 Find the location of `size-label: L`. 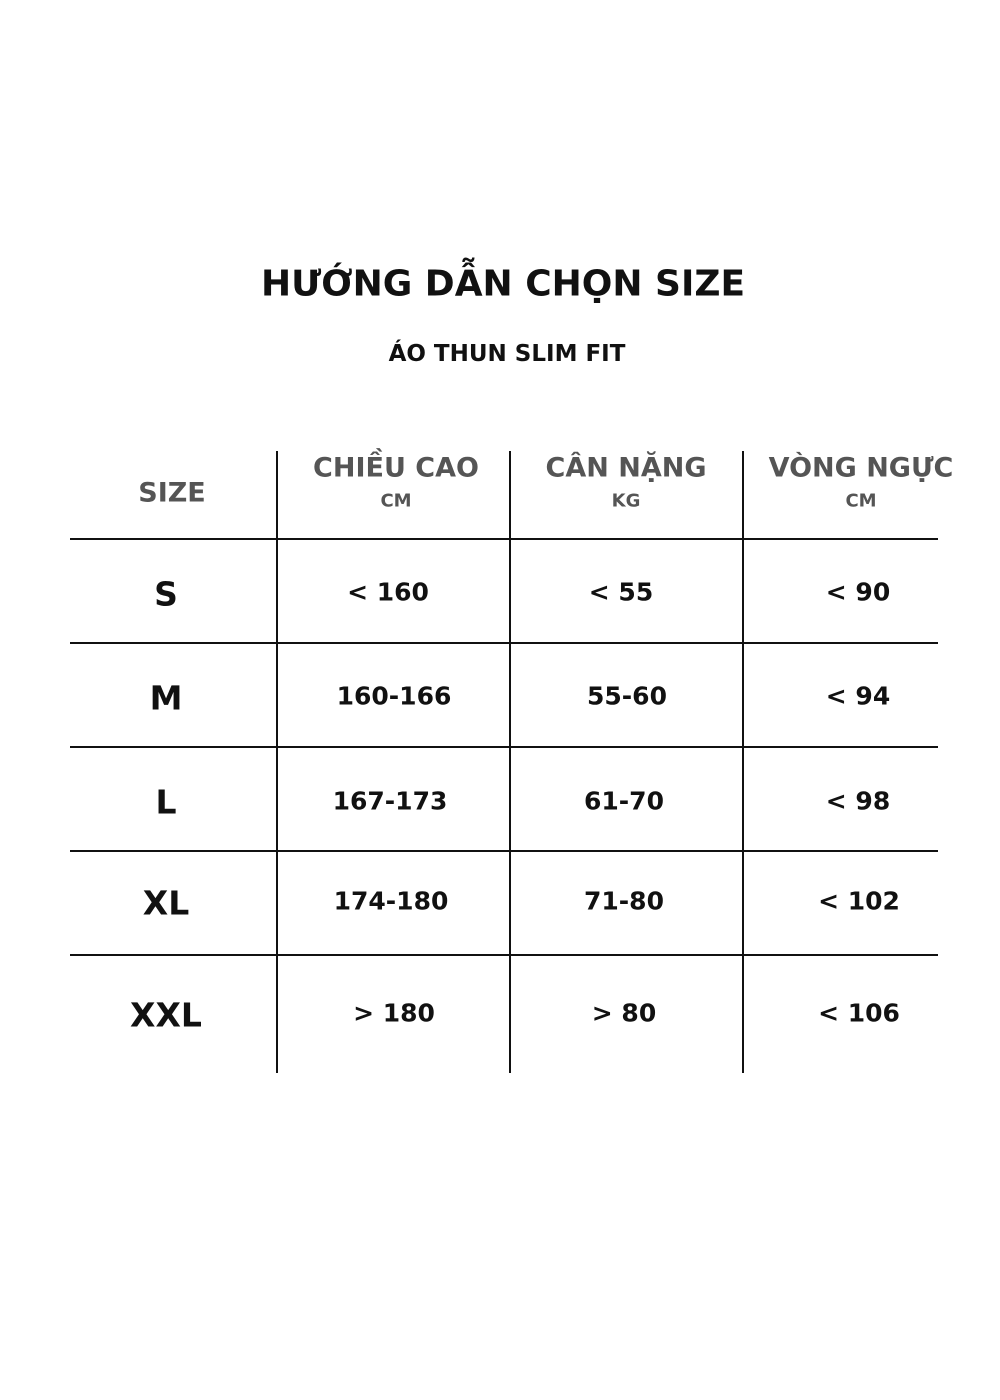

size-label: L is located at coordinates (166, 802).